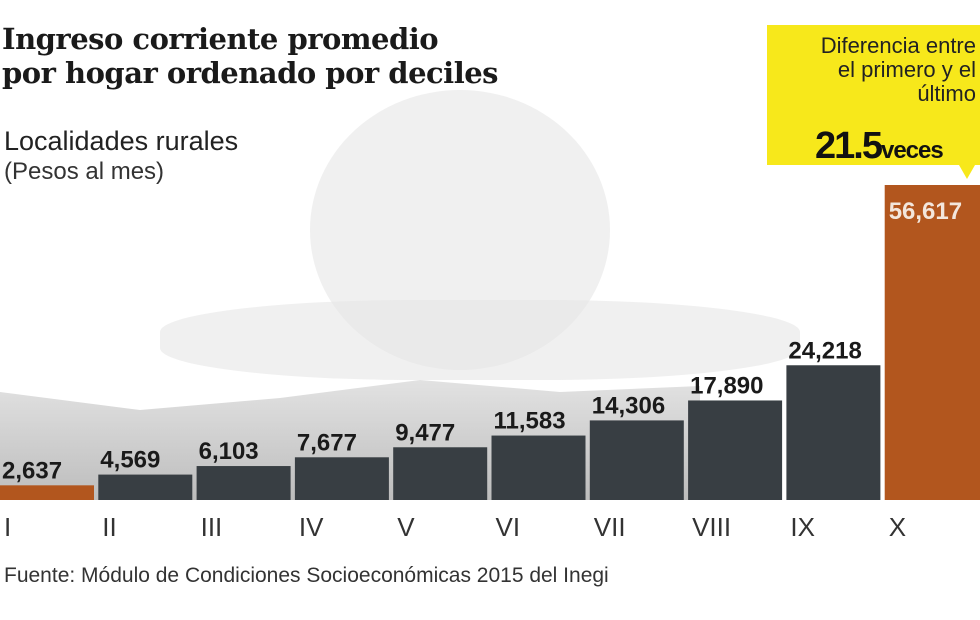 Image resolution: width=980 pixels, height=620 pixels. What do you see at coordinates (849, 146) in the screenshot?
I see `callout-number: 21.5` at bounding box center [849, 146].